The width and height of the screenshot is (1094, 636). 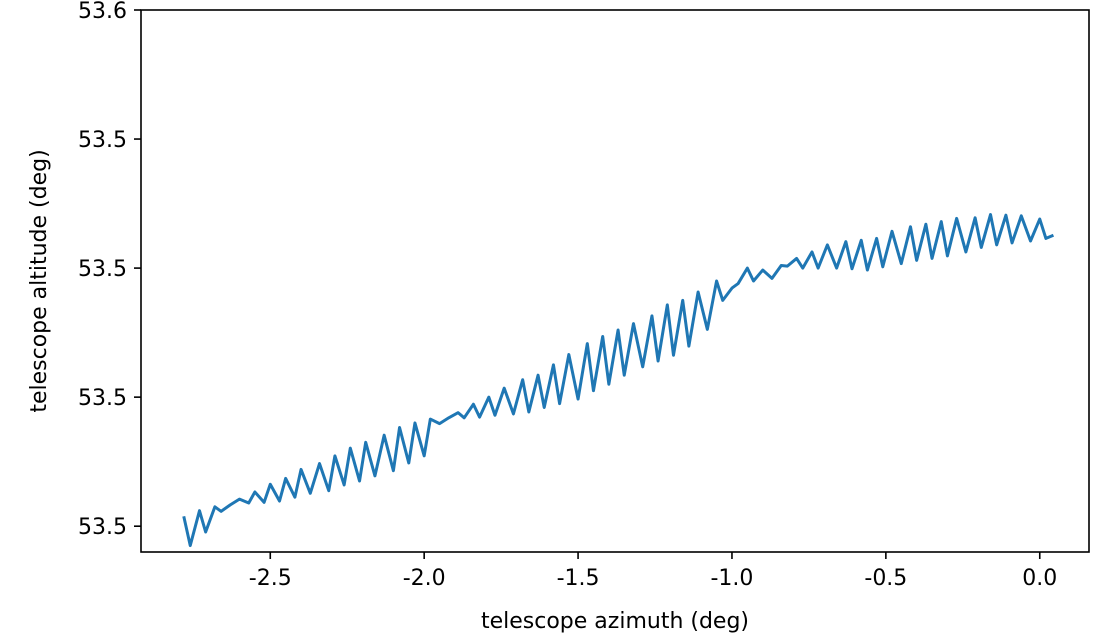 I want to click on x-tick-label: -1.0, so click(x=731, y=578).